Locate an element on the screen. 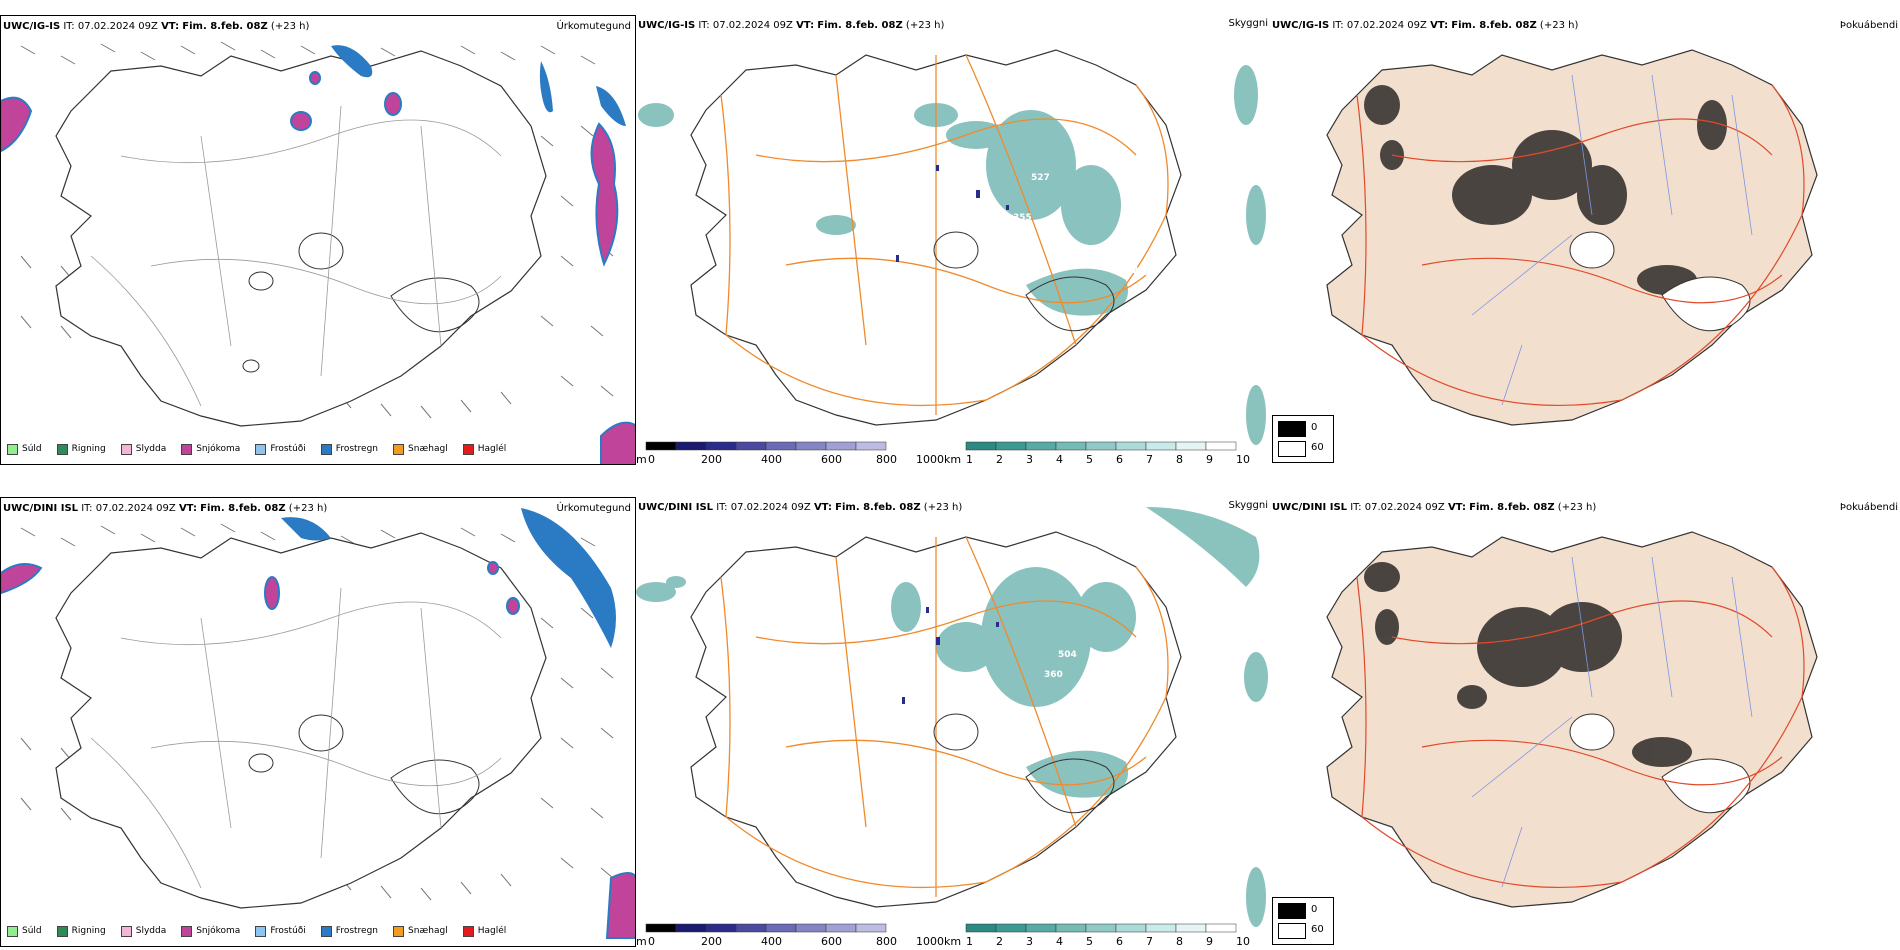 The image size is (1900, 950). iceland-outline is located at coordinates (301, 238).